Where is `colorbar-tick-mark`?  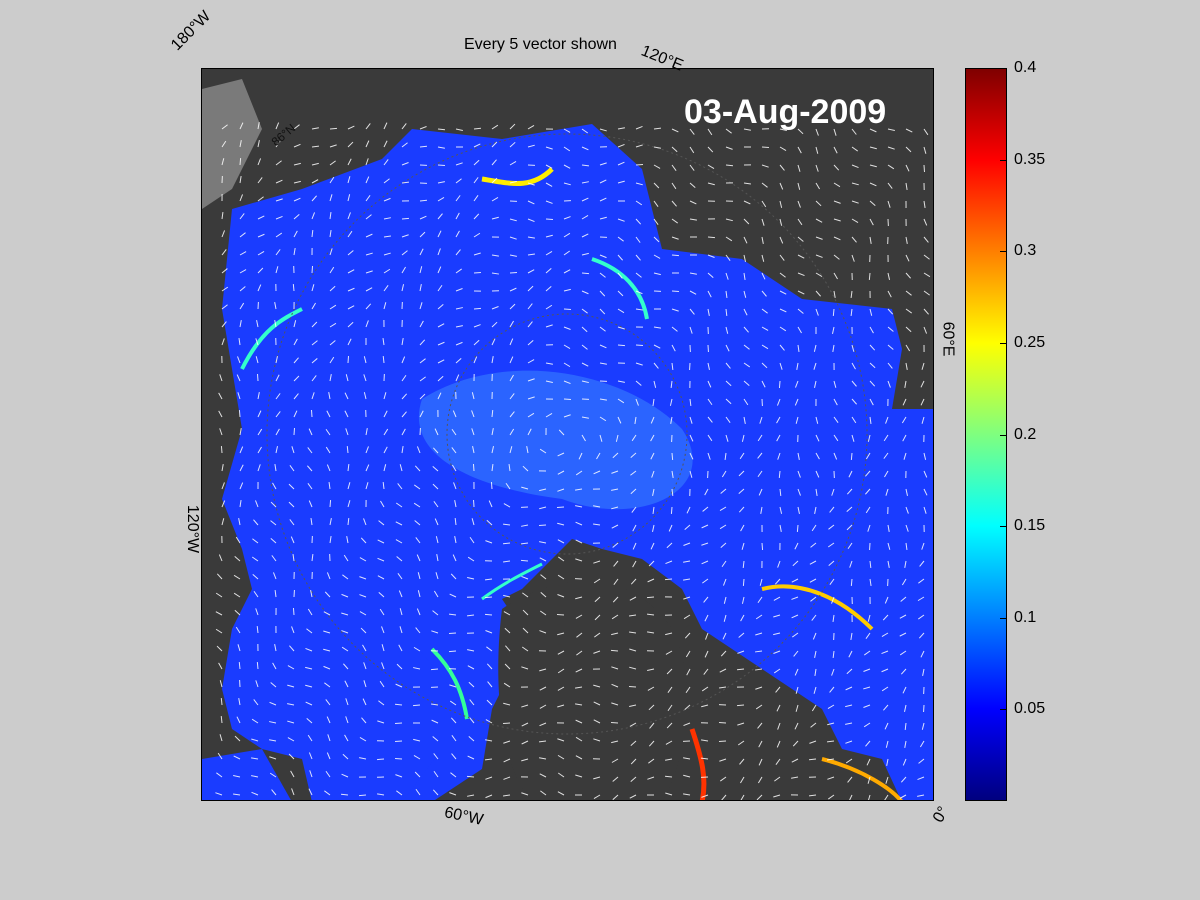 colorbar-tick-mark is located at coordinates (1003, 527).